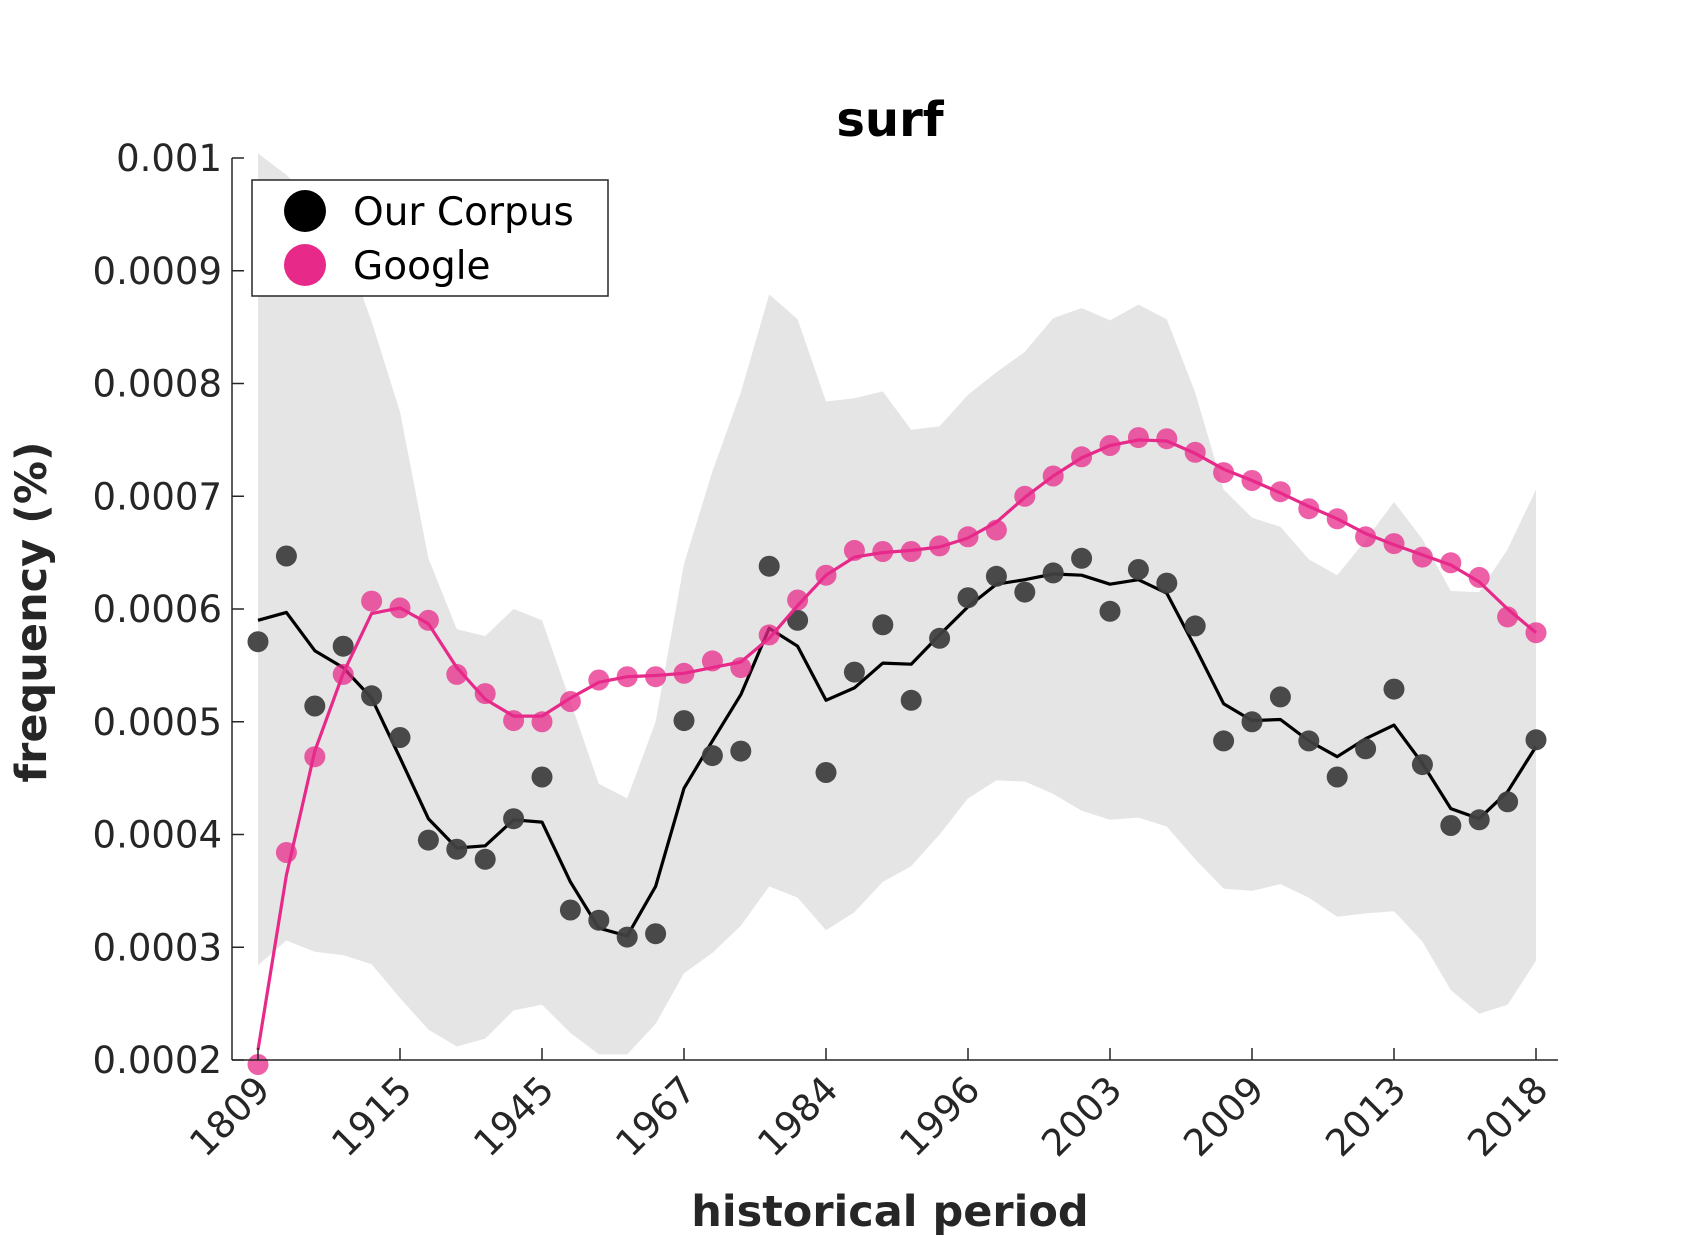 The width and height of the screenshot is (1700, 1246). What do you see at coordinates (463, 212) in the screenshot?
I see `legend-label-corpus: Our Corpus` at bounding box center [463, 212].